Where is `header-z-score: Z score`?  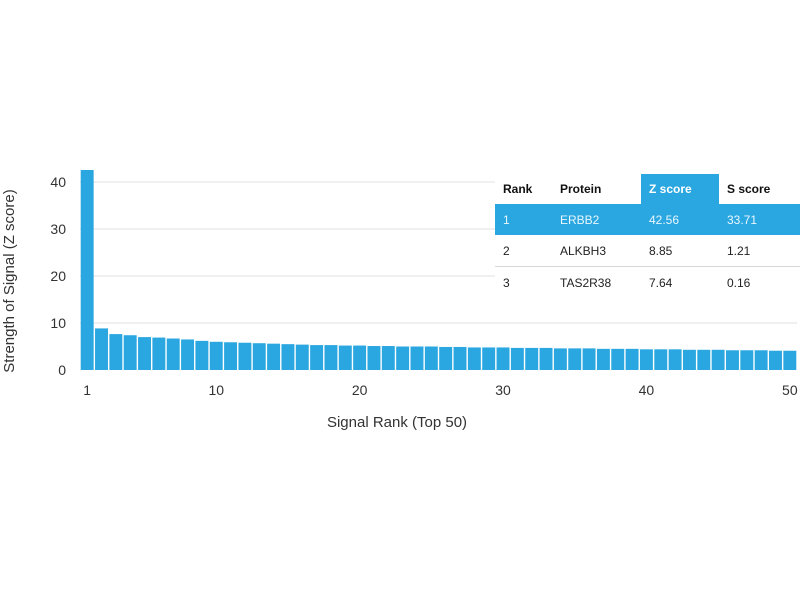
header-z-score: Z score is located at coordinates (680, 189).